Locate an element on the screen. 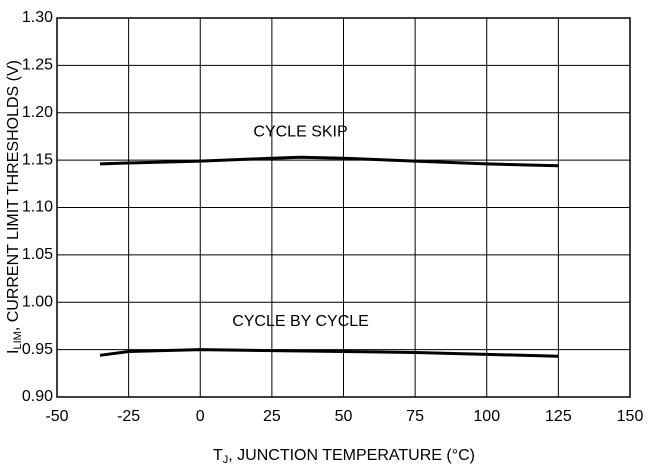 The image size is (654, 465). y-tick-label: 1.20 is located at coordinates (37, 112).